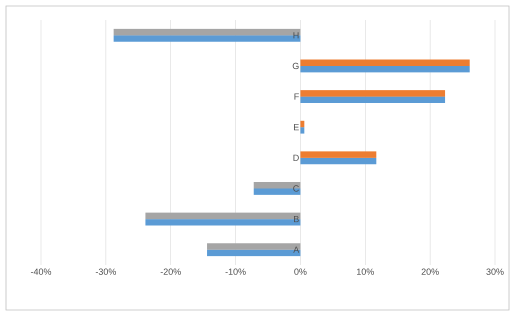 This screenshot has width=515, height=316. I want to click on x-tick-label: -20%, so click(170, 271).